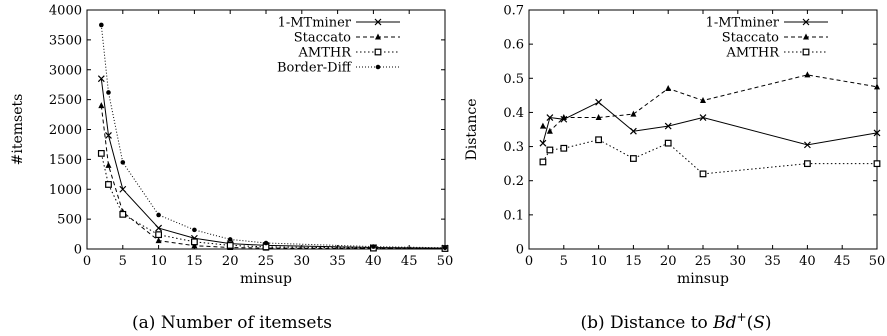 This screenshot has width=887, height=336. Describe the element at coordinates (513, 181) in the screenshot. I see `chart-1-y-tick-label: 0.2` at that location.